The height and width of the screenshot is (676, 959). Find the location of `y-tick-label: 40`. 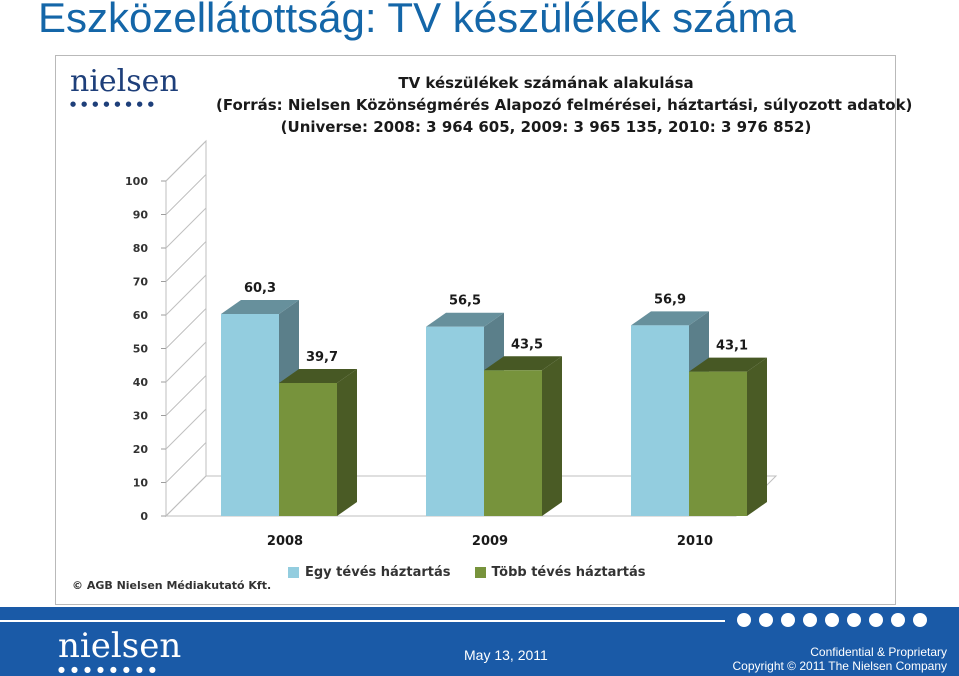

y-tick-label: 40 is located at coordinates (141, 382).